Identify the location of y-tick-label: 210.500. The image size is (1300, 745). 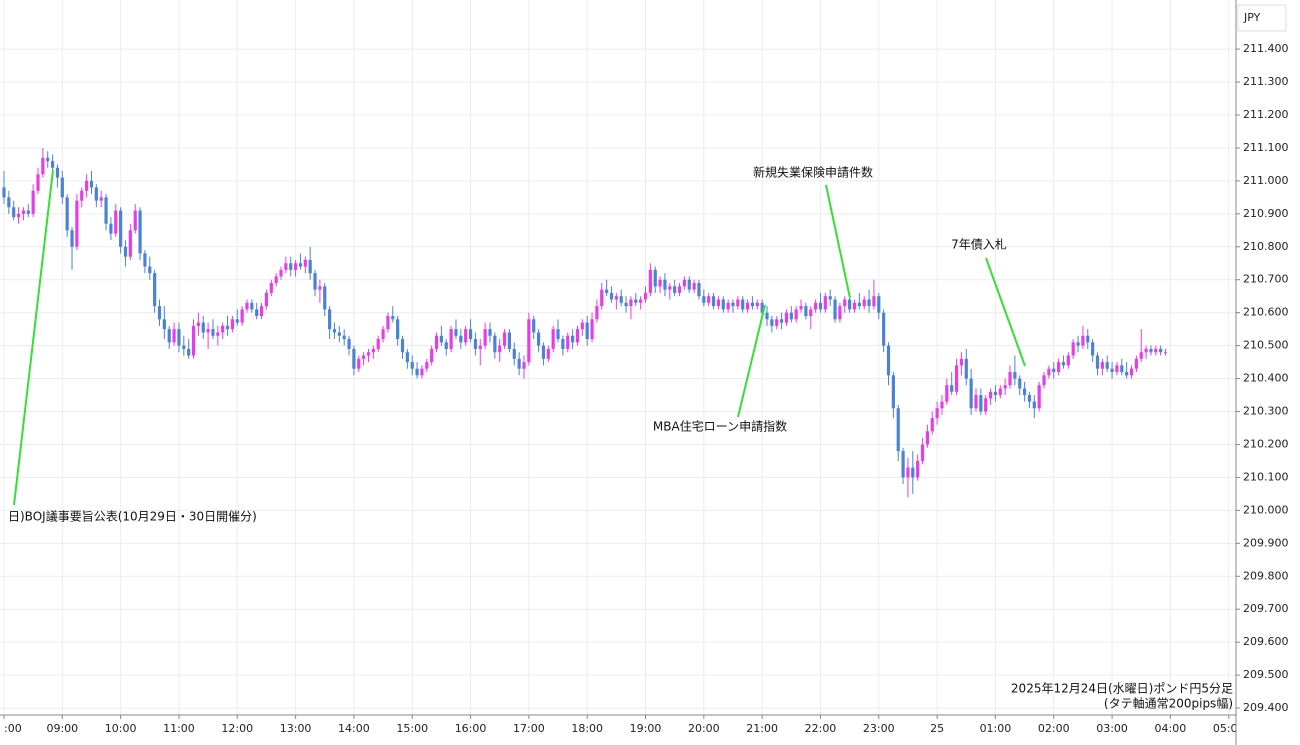
(1266, 345).